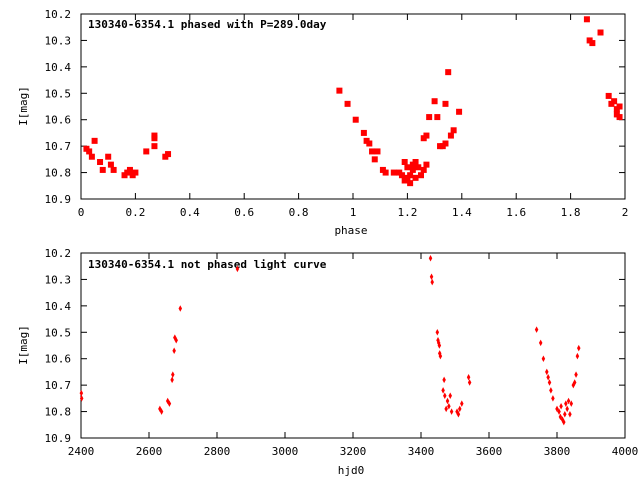 The width and height of the screenshot is (640, 484). What do you see at coordinates (407, 212) in the screenshot?
I see `phased-plot-xtick-label: 1.2` at bounding box center [407, 212].